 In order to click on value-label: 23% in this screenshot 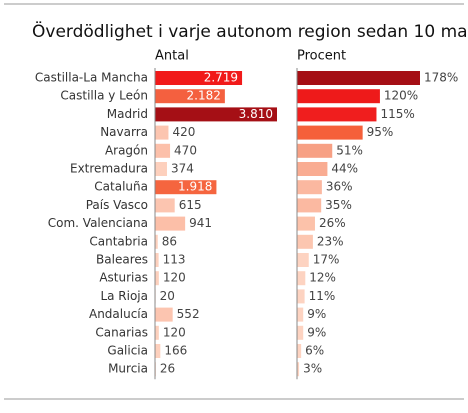, I will do `click(330, 241)`.